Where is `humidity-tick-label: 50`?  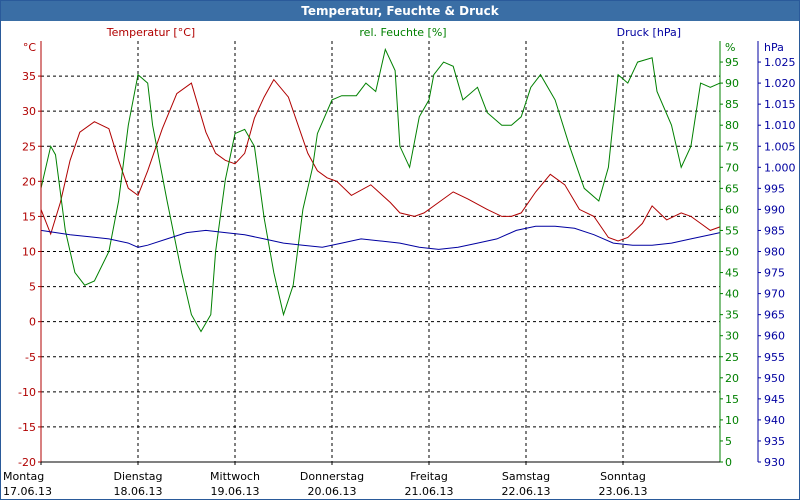 humidity-tick-label: 50 is located at coordinates (732, 252).